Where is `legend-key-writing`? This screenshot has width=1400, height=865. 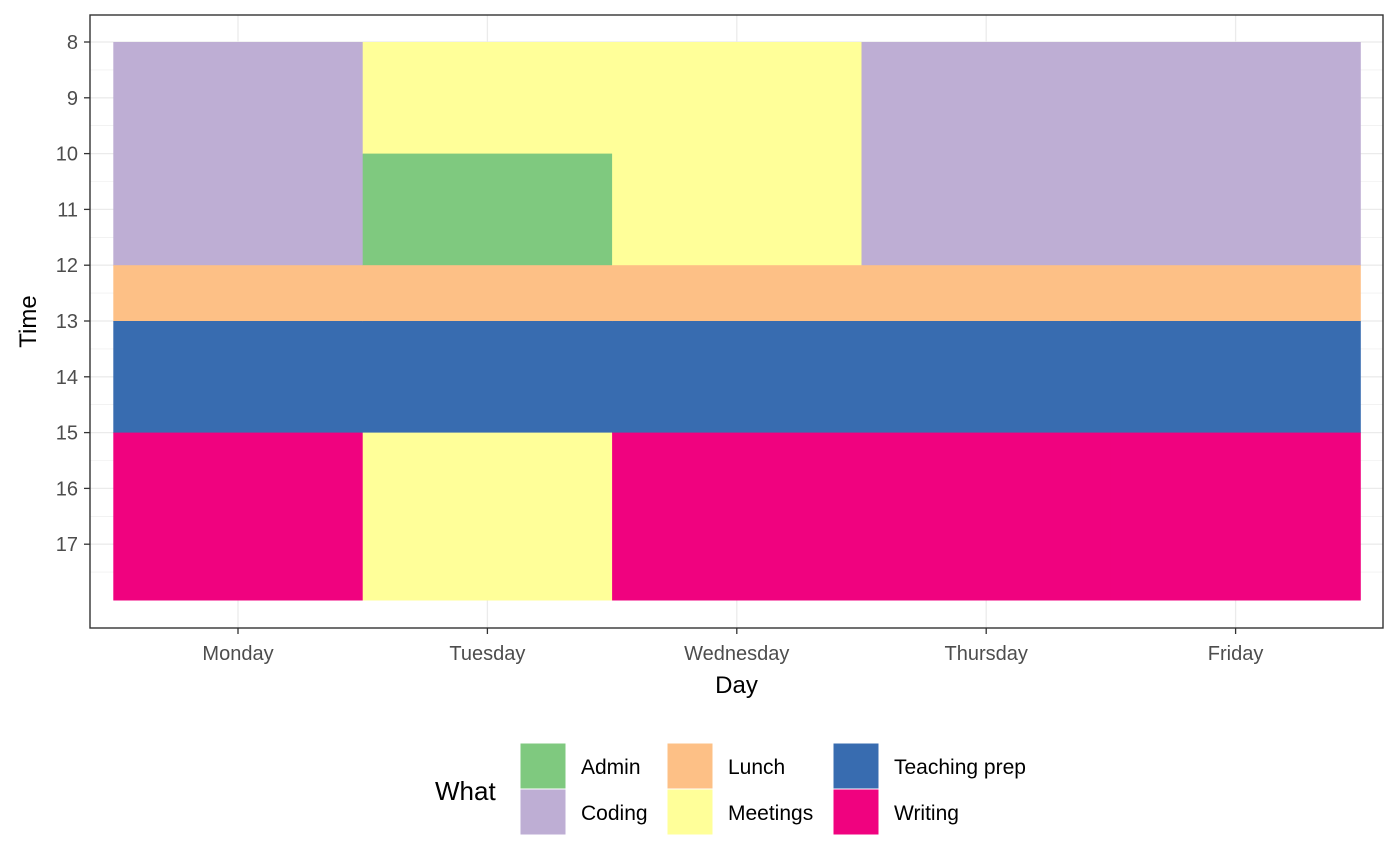
legend-key-writing is located at coordinates (856, 812).